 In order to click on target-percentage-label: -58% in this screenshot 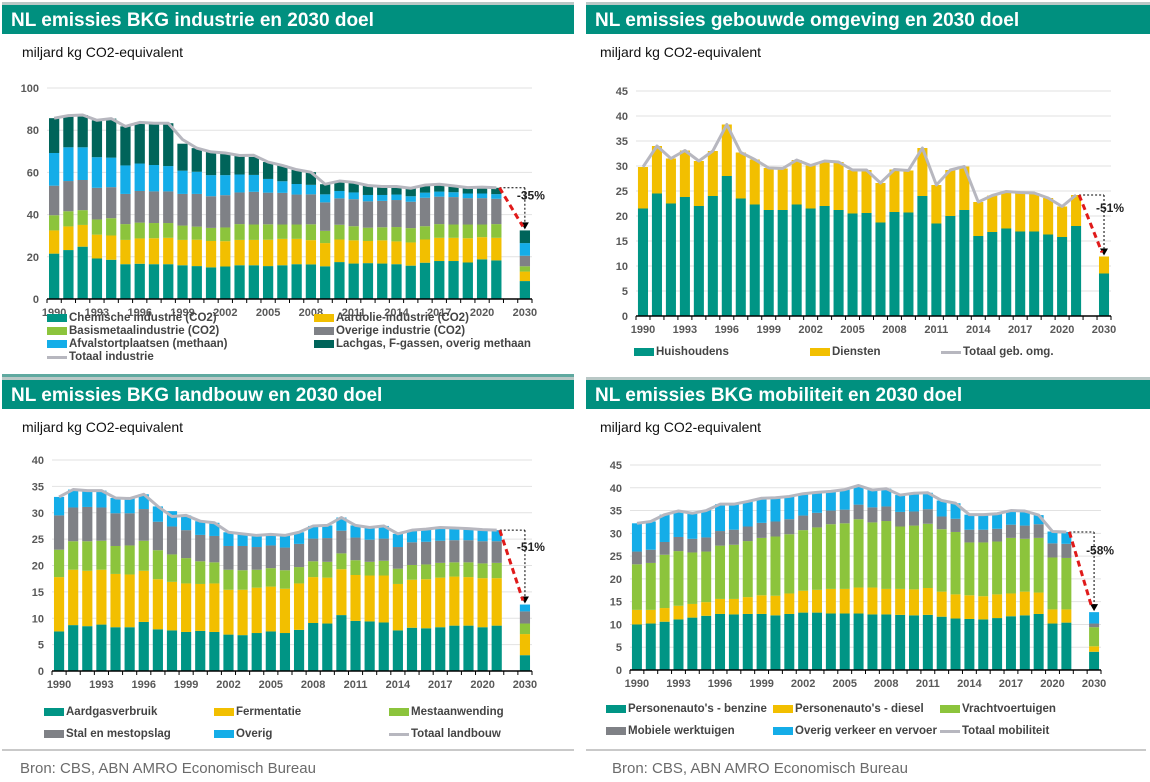, I will do `click(1100, 550)`.